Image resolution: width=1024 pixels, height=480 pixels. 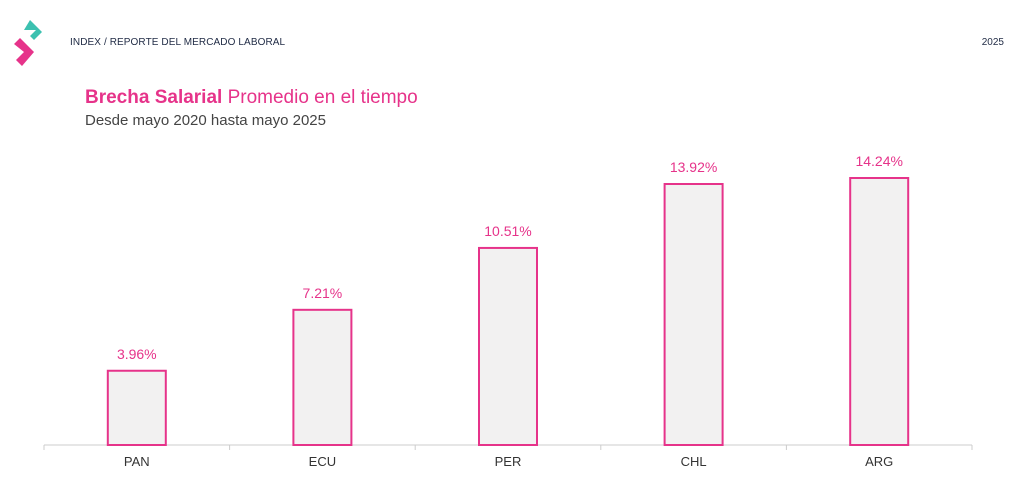 What do you see at coordinates (178, 42) in the screenshot?
I see `report-header-title: INDEX / REPORTE DEL MERCADO LABORAL` at bounding box center [178, 42].